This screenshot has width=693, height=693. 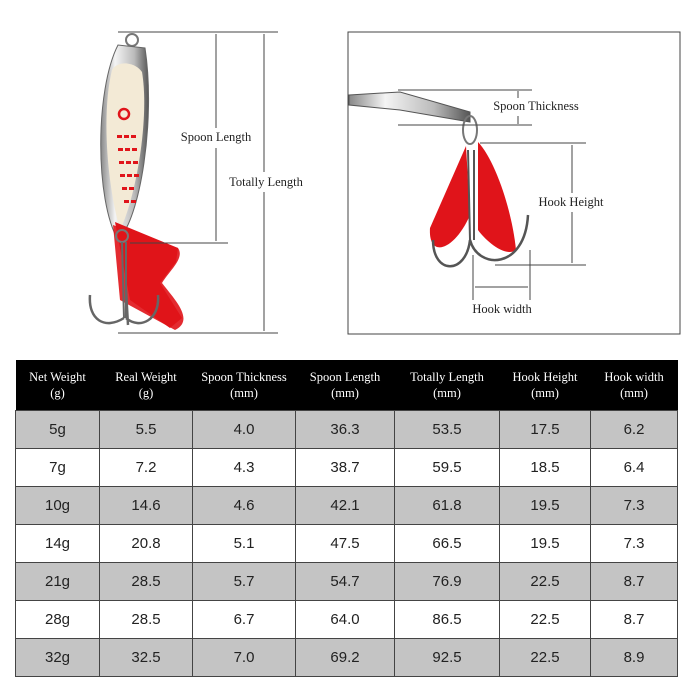 I want to click on table-cell: 6.2, so click(x=634, y=429).